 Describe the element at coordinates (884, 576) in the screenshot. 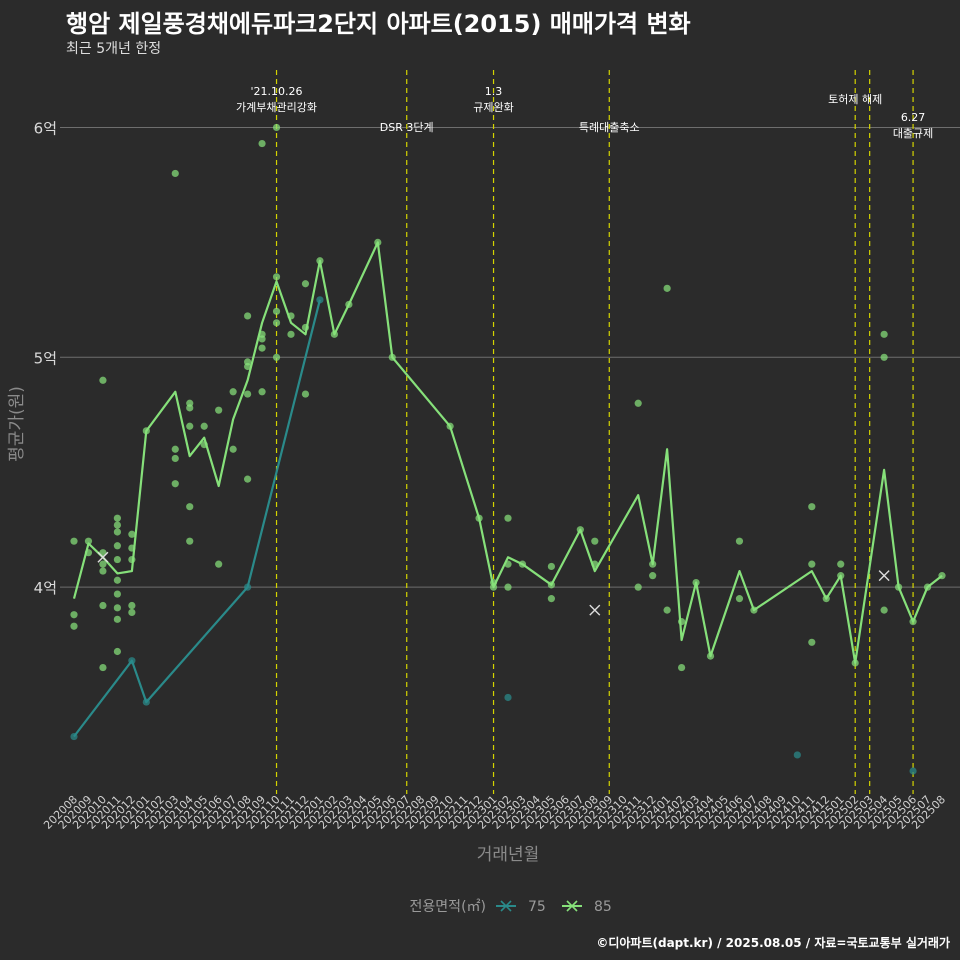

I see `cross-marker` at that location.